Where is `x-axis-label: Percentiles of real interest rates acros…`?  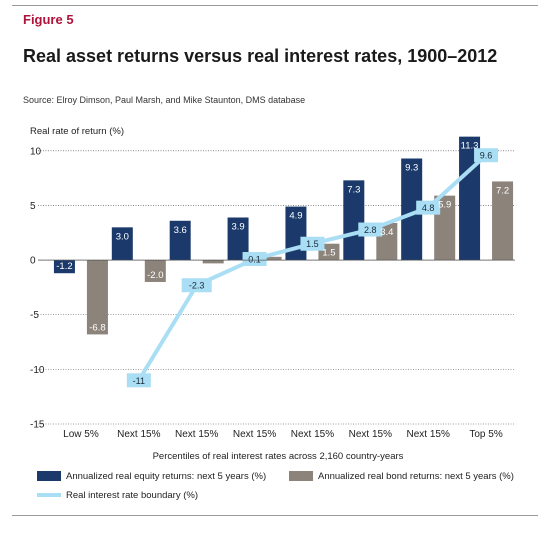
x-axis-label: Percentiles of real interest rates acros… is located at coordinates (278, 456).